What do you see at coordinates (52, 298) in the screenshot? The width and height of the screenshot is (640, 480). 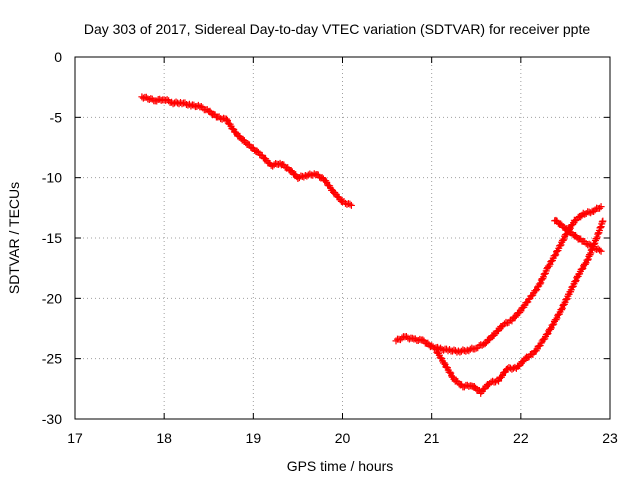 I see `y-tick-label: -20` at bounding box center [52, 298].